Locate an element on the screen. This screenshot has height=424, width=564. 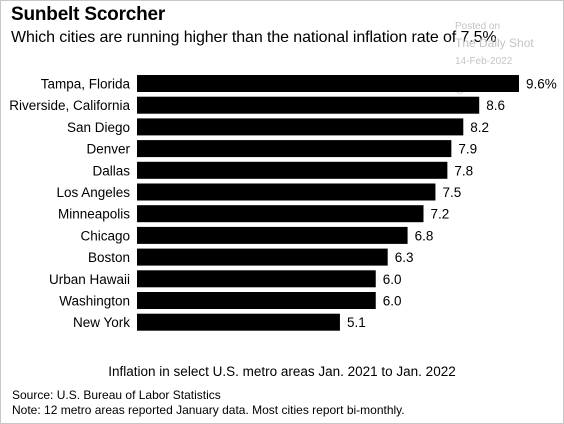
category-label: Urban Hawaii is located at coordinates (89, 279).